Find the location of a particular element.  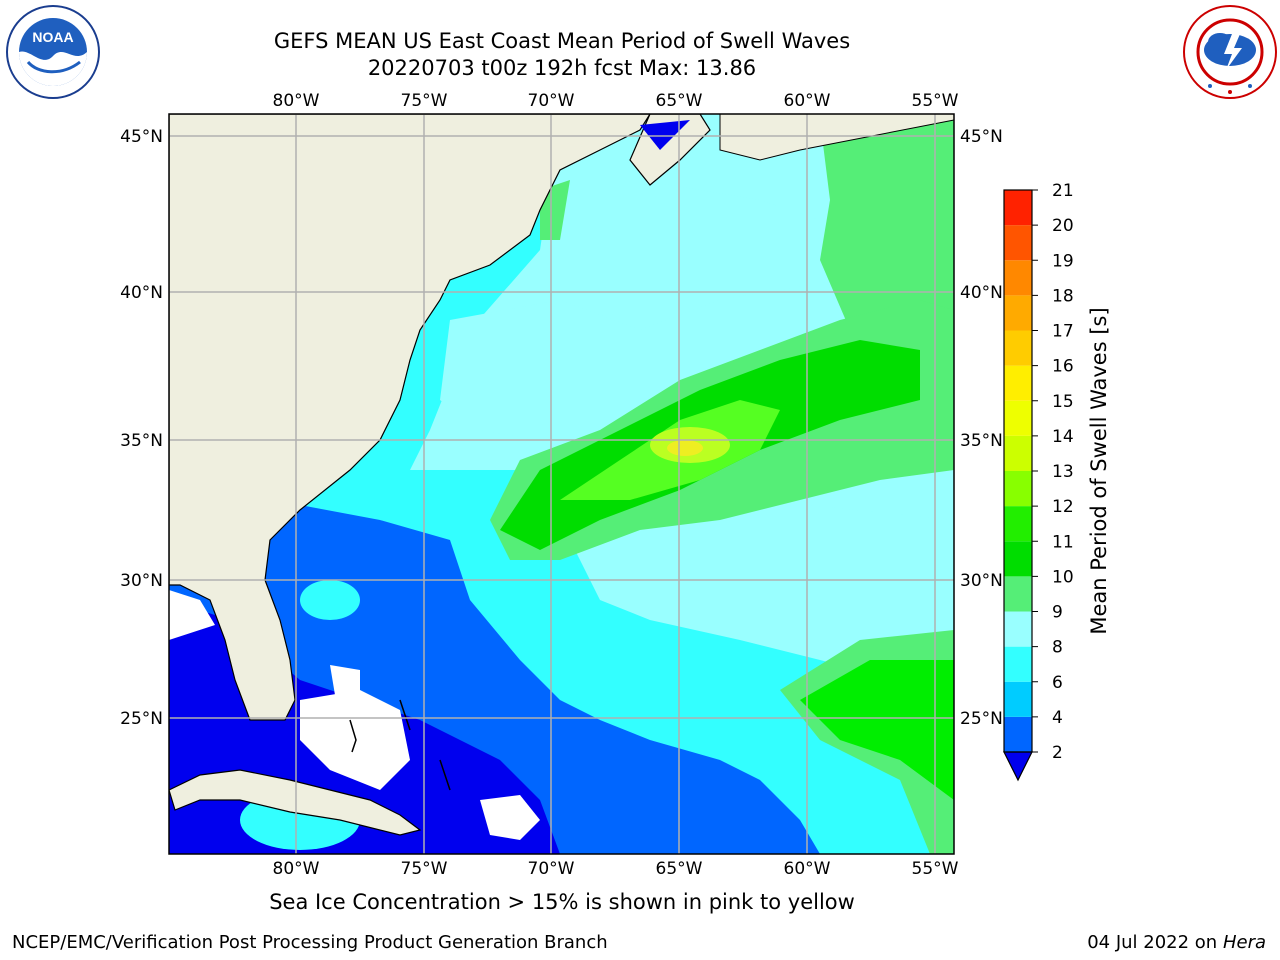

colorbar-tick-17: 17 is located at coordinates (1063, 332).